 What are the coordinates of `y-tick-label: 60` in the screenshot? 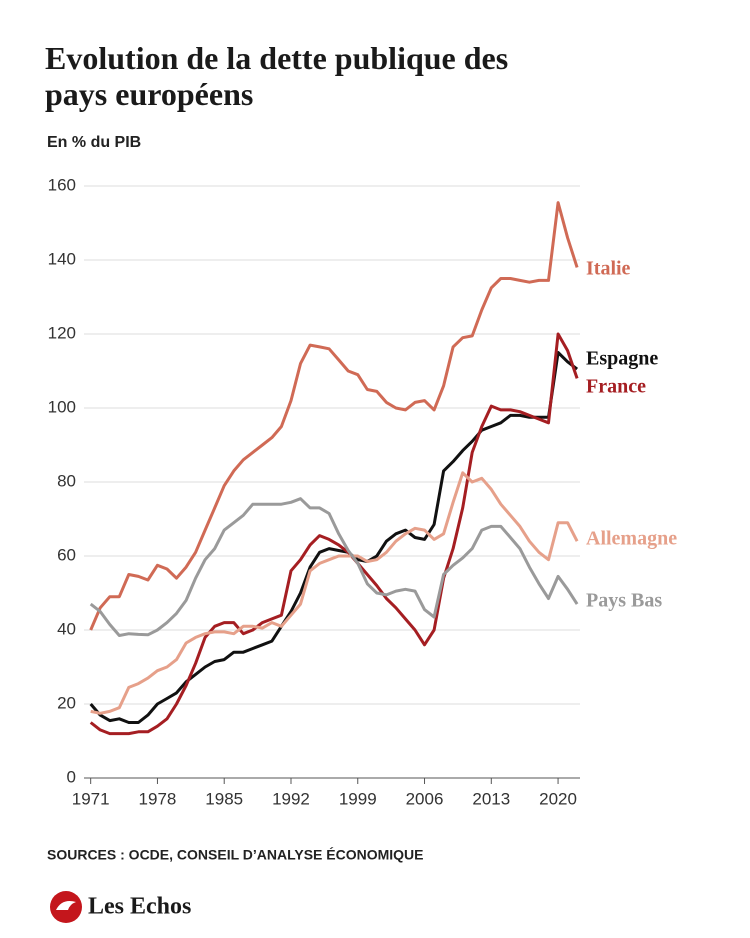 It's located at (66, 554).